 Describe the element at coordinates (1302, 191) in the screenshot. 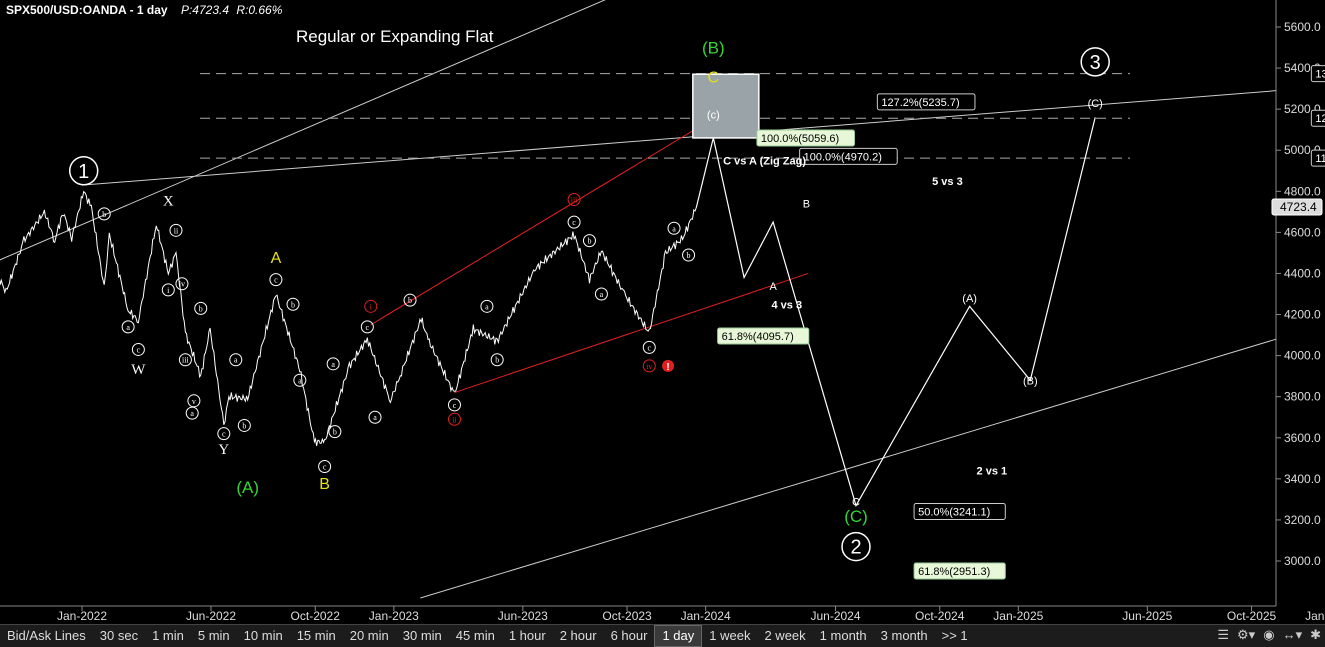

I see `y-tick-label: 4800.0` at that location.